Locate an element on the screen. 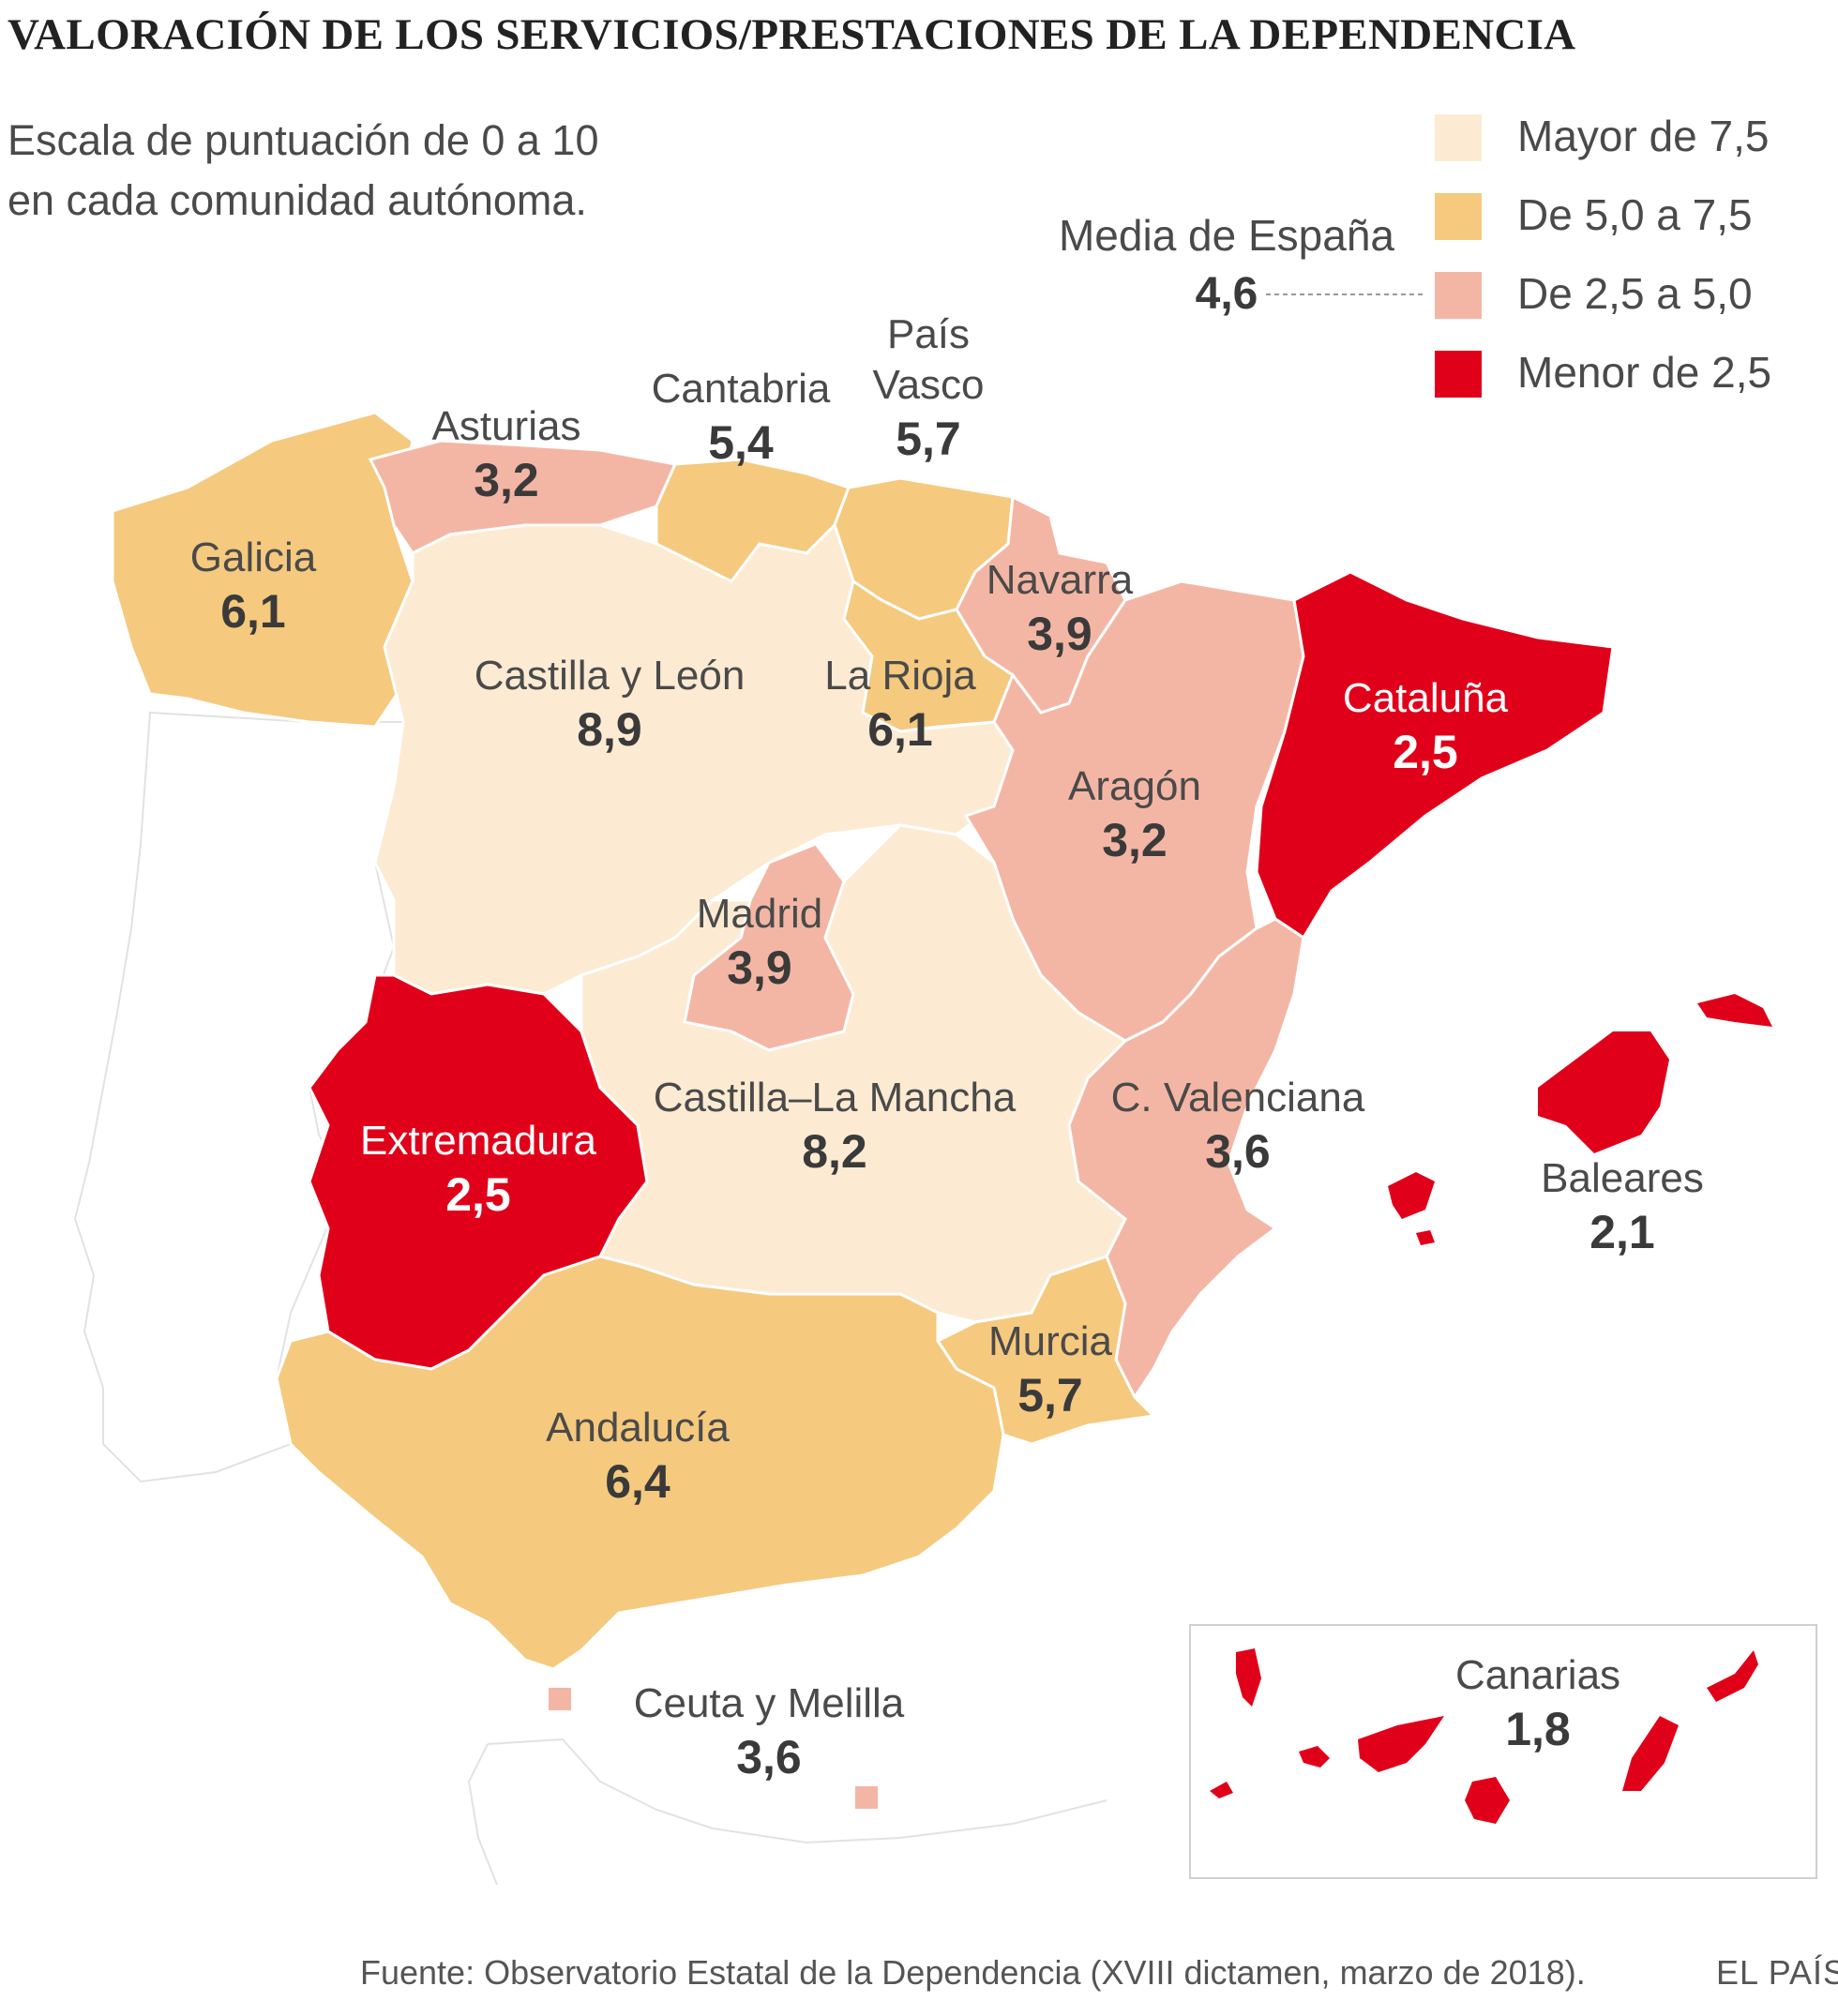 This screenshot has width=1838, height=2016. region-value: 6,4 is located at coordinates (637, 1481).